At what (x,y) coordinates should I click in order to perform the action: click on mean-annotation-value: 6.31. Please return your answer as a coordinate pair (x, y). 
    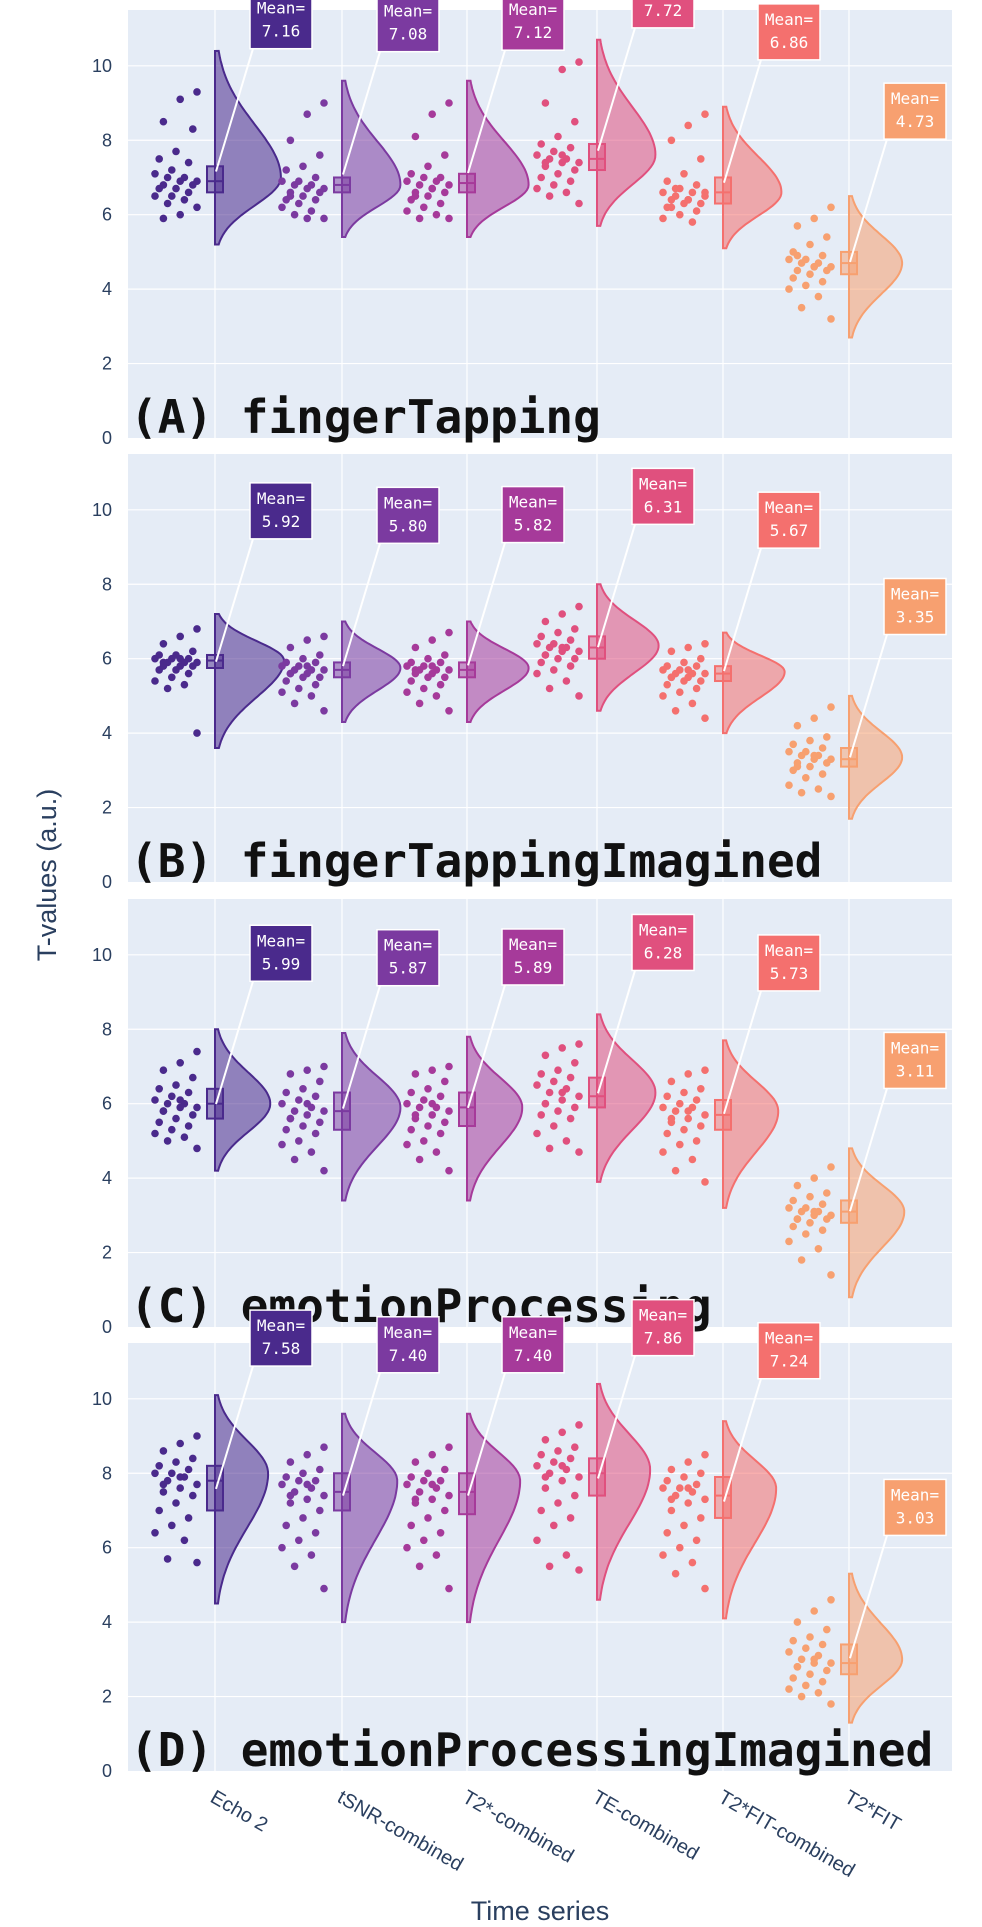
    Looking at the image, I should click on (663, 506).